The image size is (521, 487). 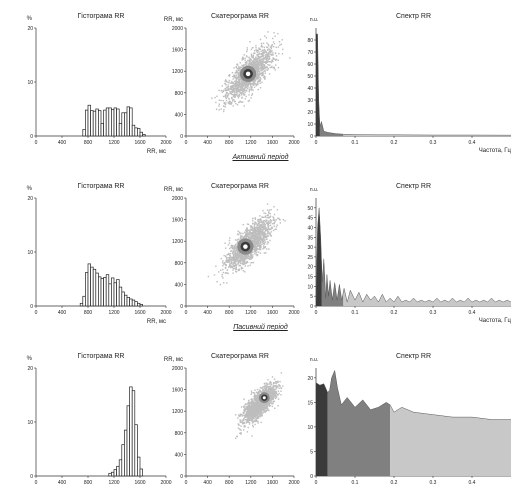 What do you see at coordinates (62, 483) in the screenshot?
I see `histogram-3-x-tick-label: 400` at bounding box center [62, 483].